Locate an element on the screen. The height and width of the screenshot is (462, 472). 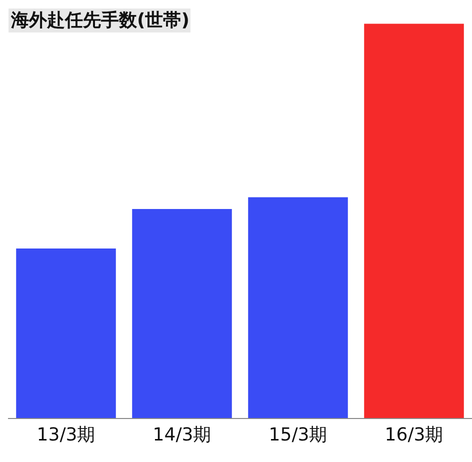
x-tick-label: 14/3期 is located at coordinates (182, 435).